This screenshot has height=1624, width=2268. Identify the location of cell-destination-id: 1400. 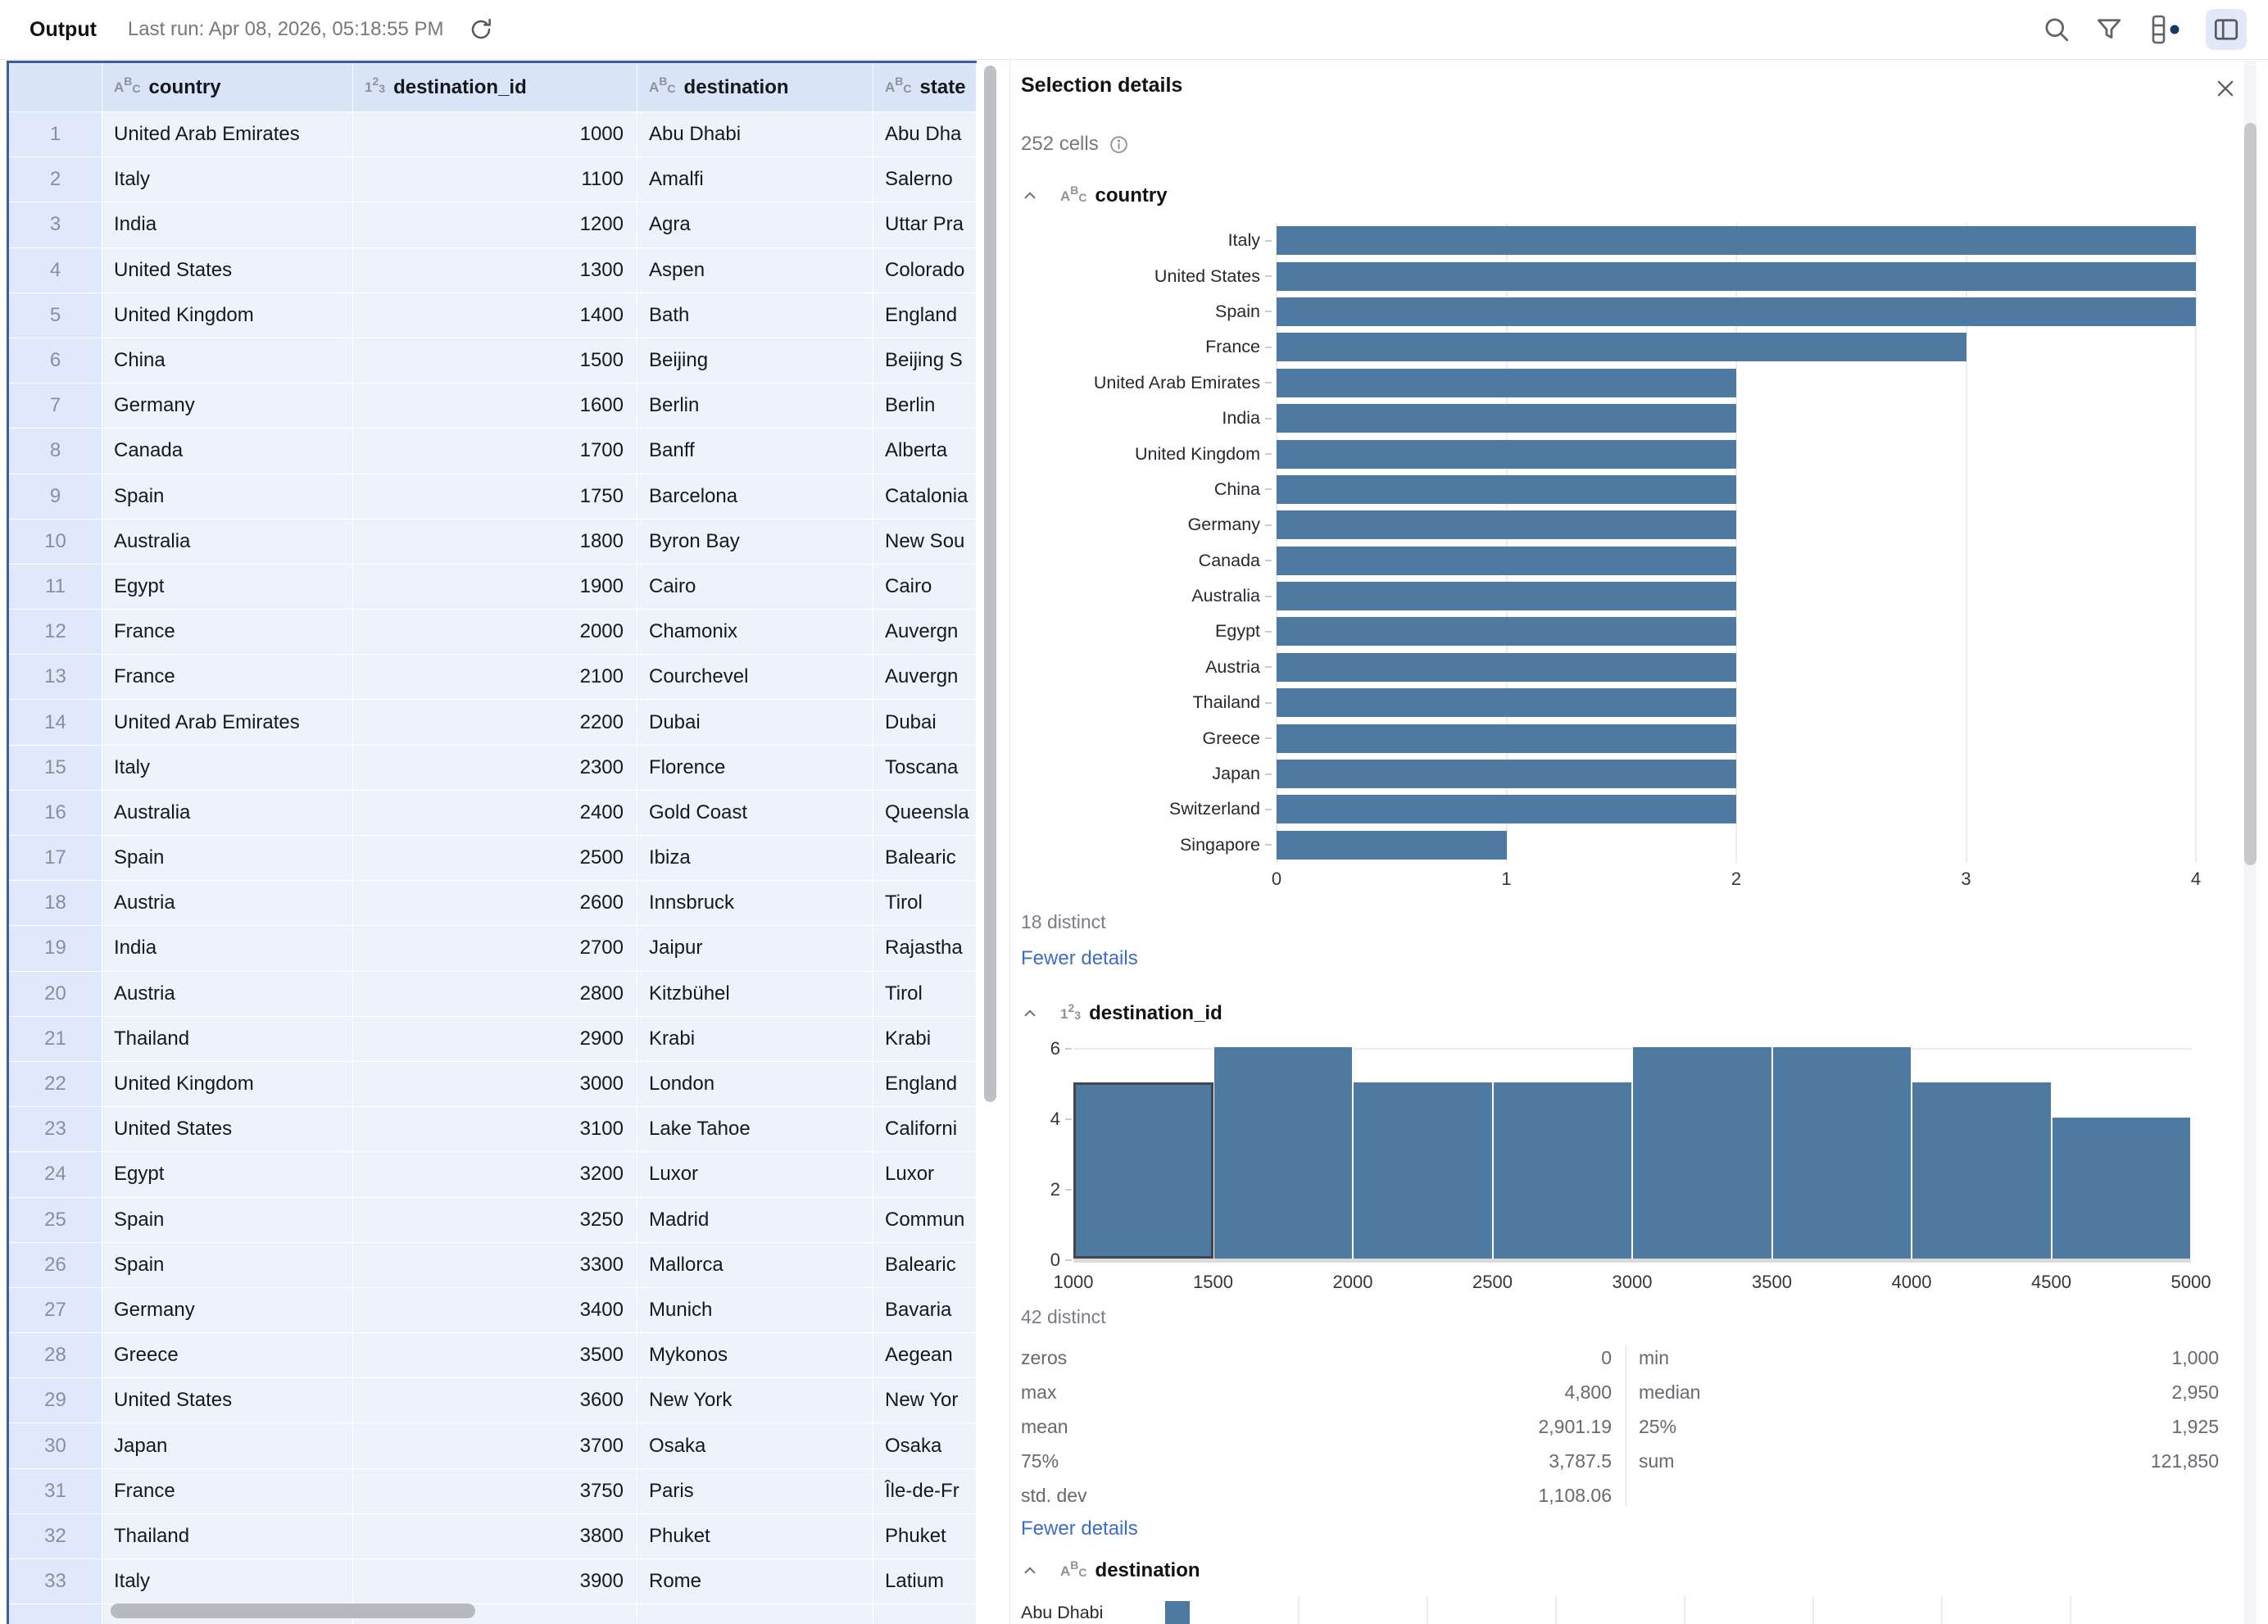
(495, 315).